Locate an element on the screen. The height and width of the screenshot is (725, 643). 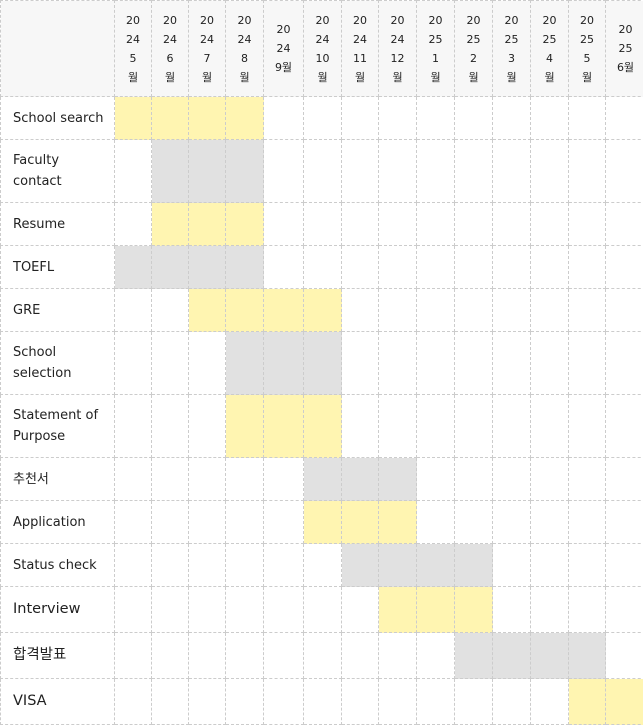
month-label: 20 25 4 월 is located at coordinates (549, 48).